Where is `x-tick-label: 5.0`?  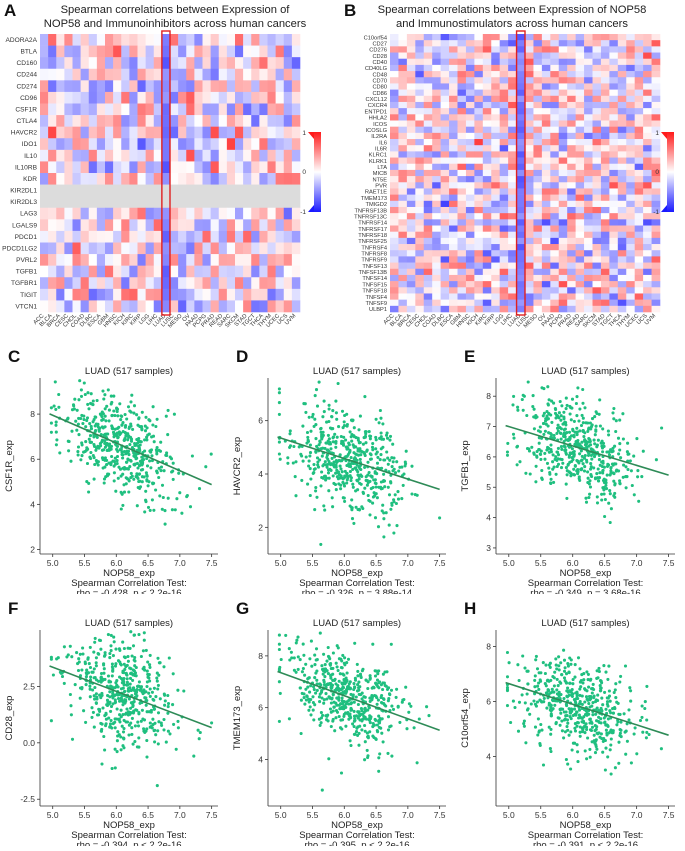 x-tick-label: 5.0 is located at coordinates (509, 563).